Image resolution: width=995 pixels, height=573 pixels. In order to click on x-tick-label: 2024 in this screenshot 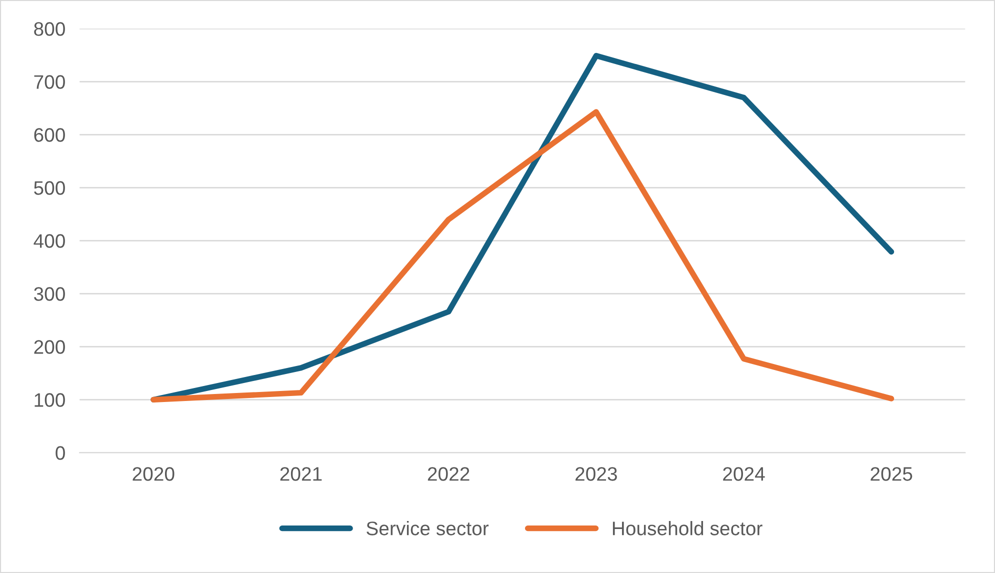, I will do `click(744, 474)`.